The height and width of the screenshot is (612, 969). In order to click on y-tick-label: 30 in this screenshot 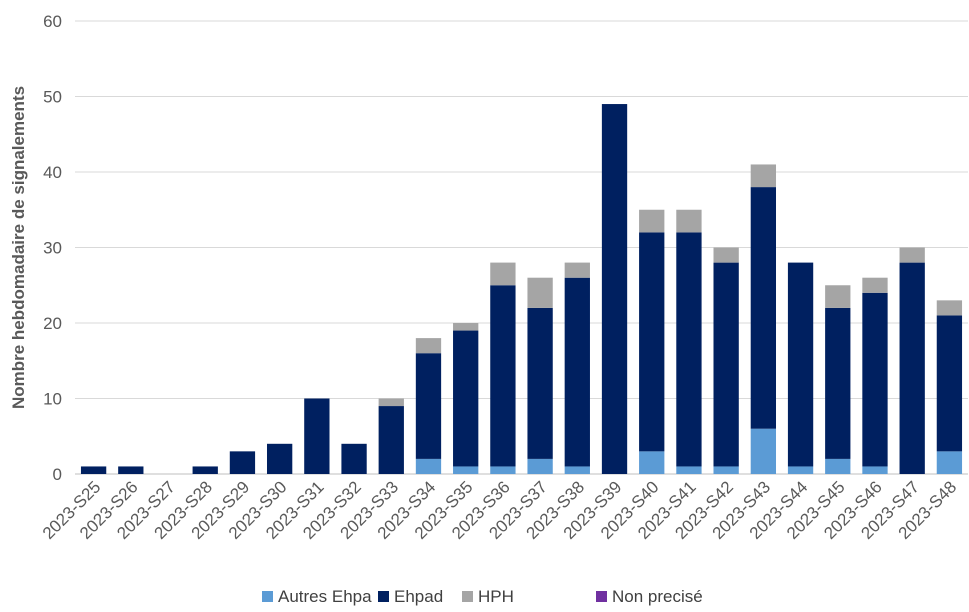, I will do `click(52, 248)`.